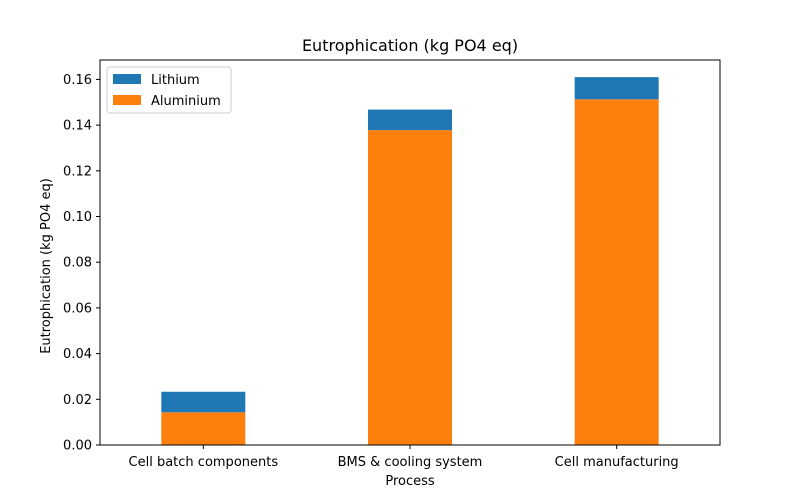  What do you see at coordinates (77, 400) in the screenshot?
I see `y-tick-label: 0.02` at bounding box center [77, 400].